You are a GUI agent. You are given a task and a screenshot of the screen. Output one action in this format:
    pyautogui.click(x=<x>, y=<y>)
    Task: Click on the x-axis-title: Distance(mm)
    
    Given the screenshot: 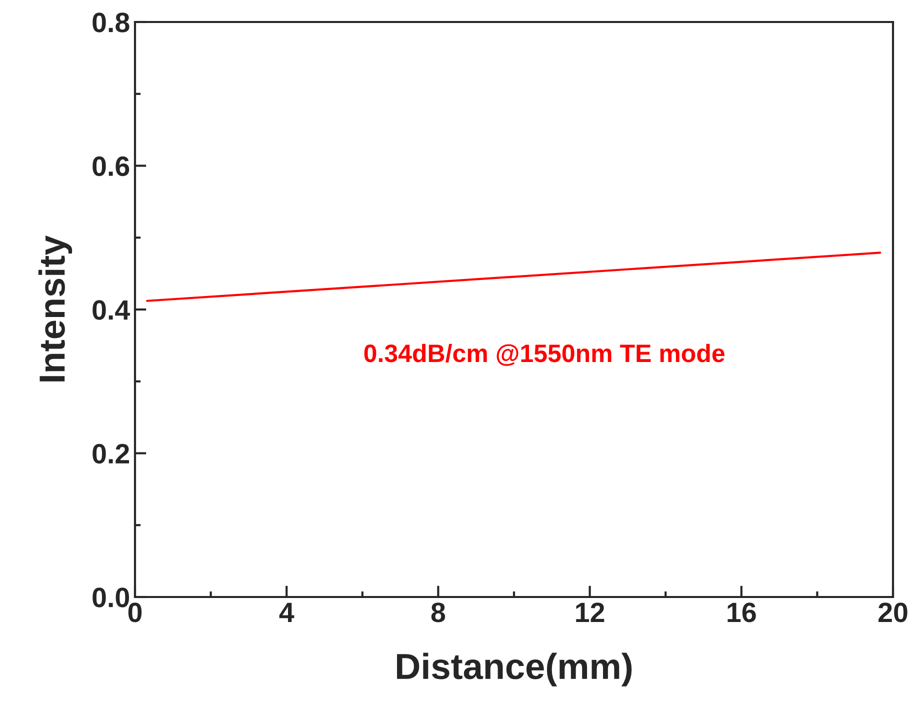 What is the action you would take?
    pyautogui.click(x=514, y=669)
    